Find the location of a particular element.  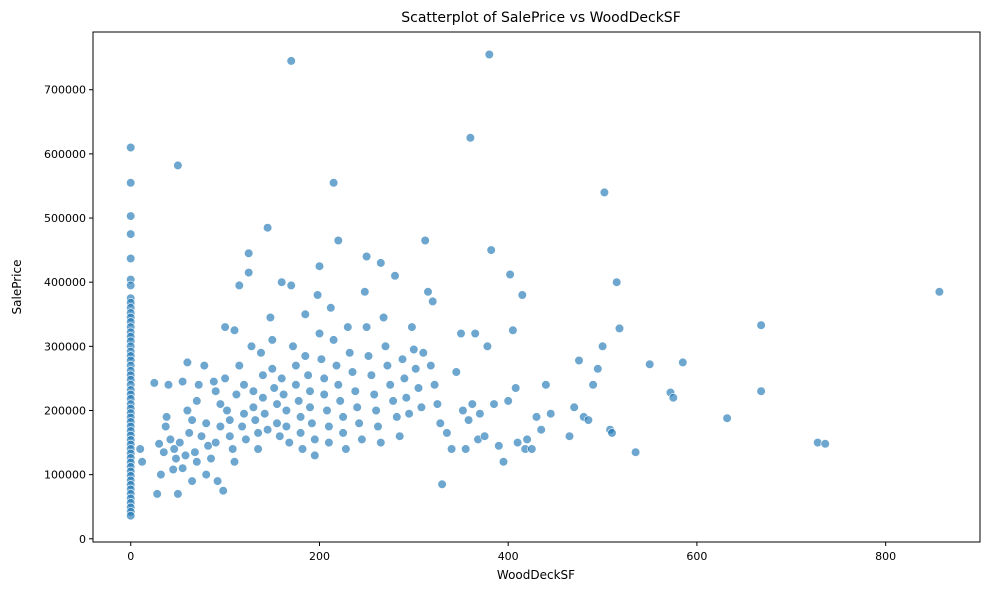

x-axis: 0 200 400 600 800 is located at coordinates (511, 552).